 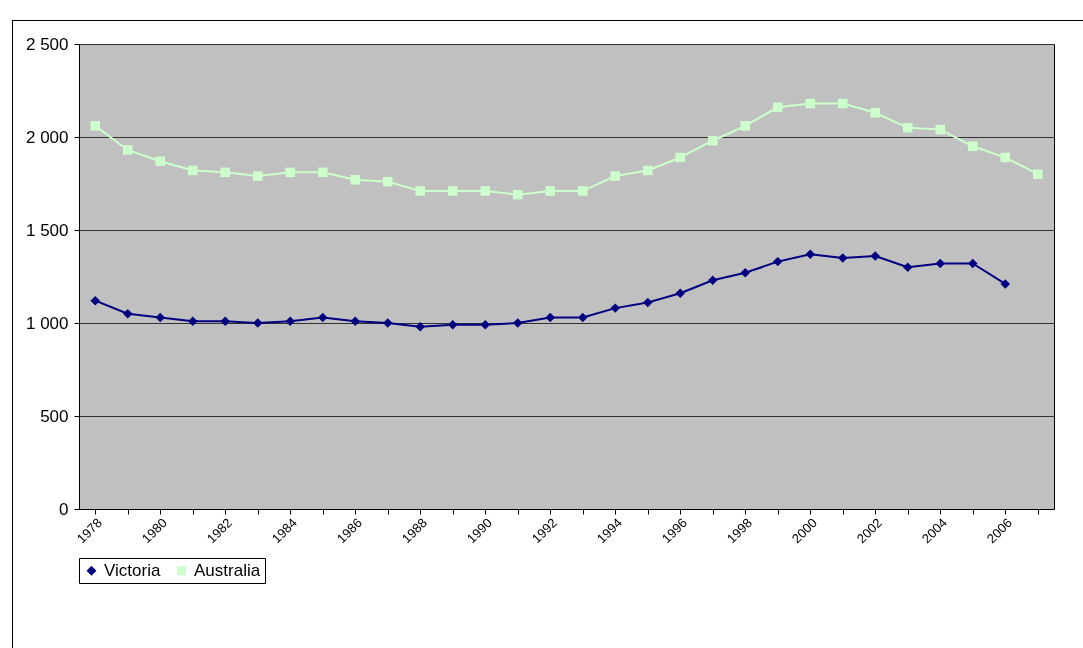 I want to click on legend-label: Australia, so click(x=227, y=570).